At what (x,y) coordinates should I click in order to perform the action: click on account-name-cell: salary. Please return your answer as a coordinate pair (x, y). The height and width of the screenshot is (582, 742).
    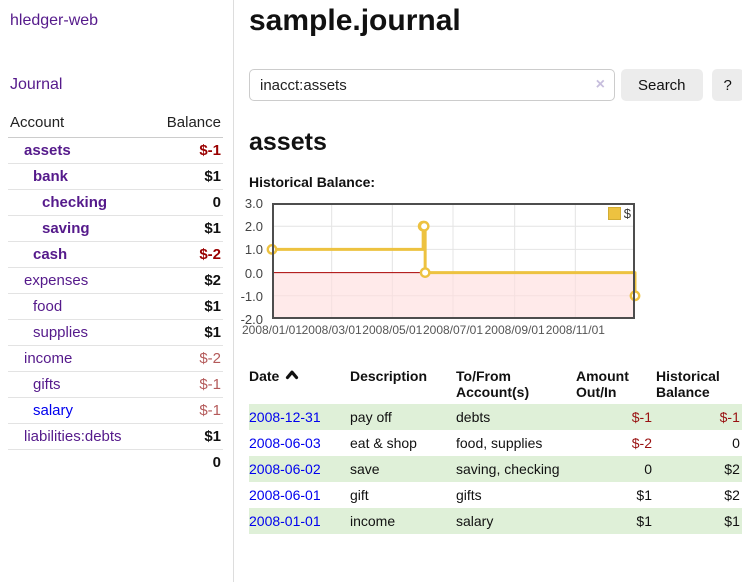
    Looking at the image, I should click on (79, 410).